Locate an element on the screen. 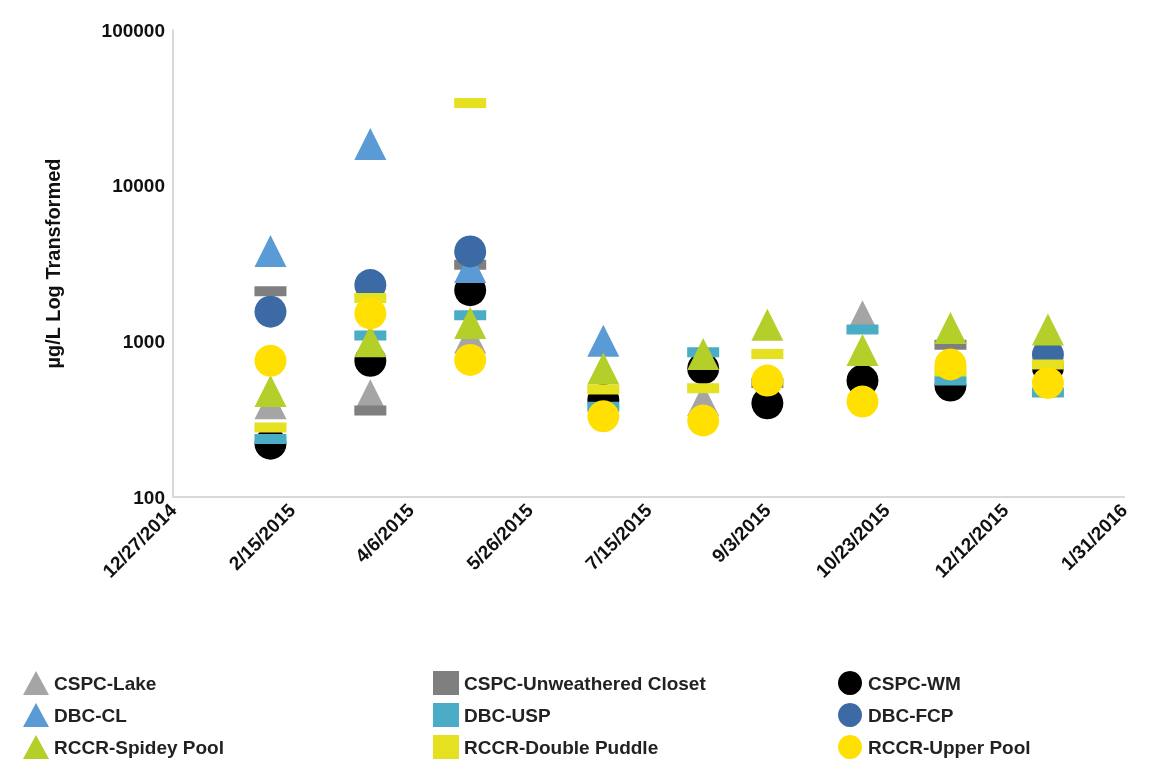  y-tick-label: 1000 is located at coordinates (143, 341).